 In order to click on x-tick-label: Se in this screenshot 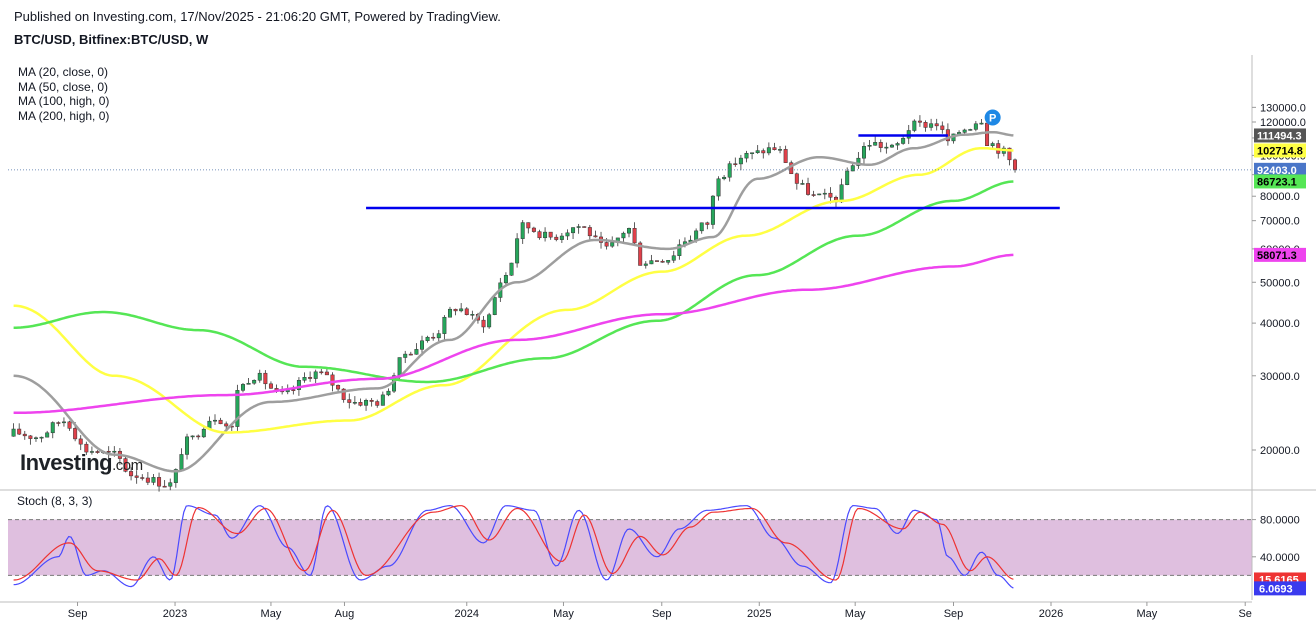, I will do `click(1244, 614)`.